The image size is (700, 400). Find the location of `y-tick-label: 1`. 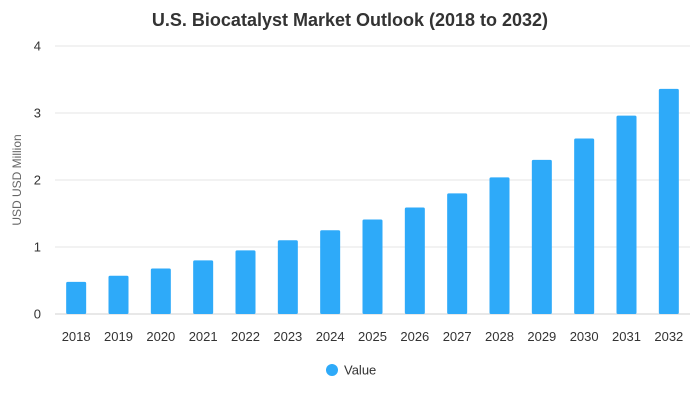

y-tick-label: 1 is located at coordinates (37, 247).